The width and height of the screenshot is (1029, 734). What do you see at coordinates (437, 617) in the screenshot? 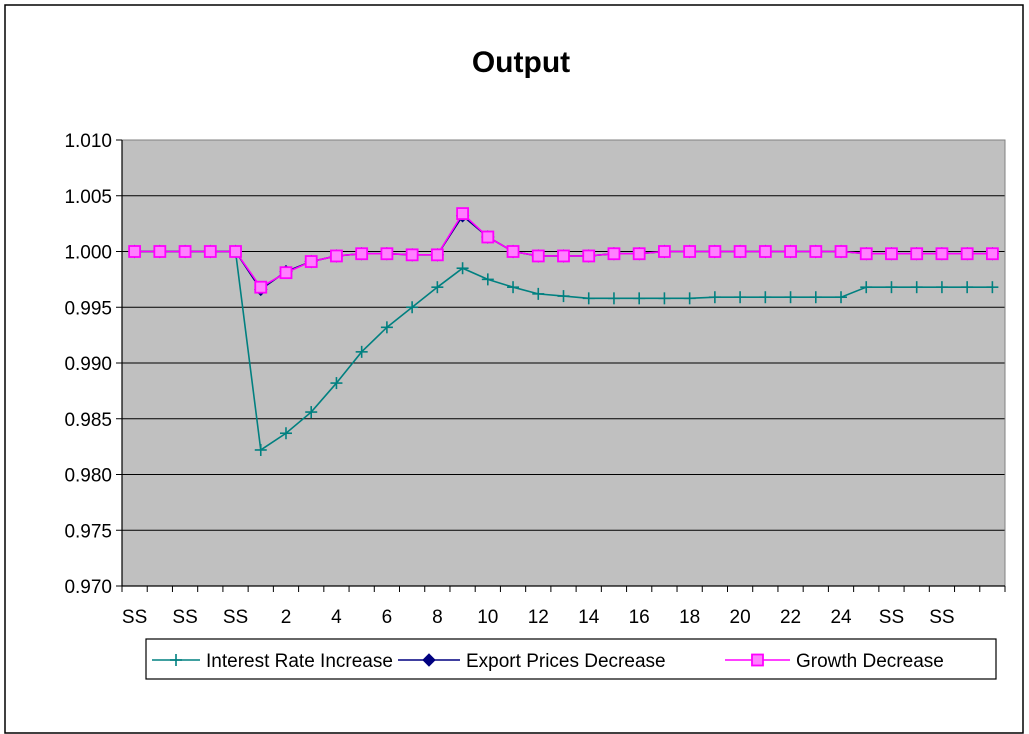
I see `x-tick-label: 8` at bounding box center [437, 617].